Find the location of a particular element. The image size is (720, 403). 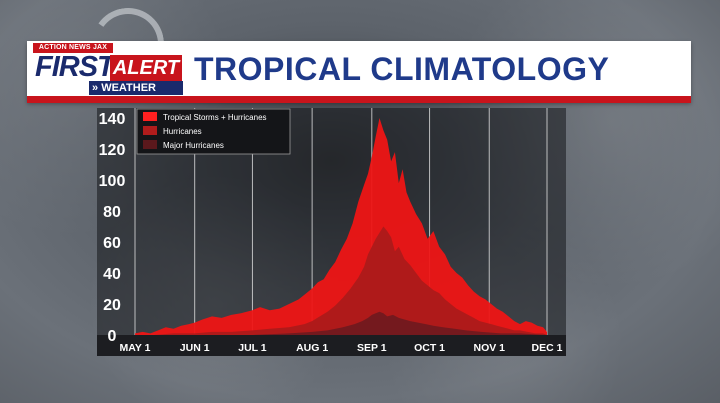

banner-red-stripe is located at coordinates (359, 99).